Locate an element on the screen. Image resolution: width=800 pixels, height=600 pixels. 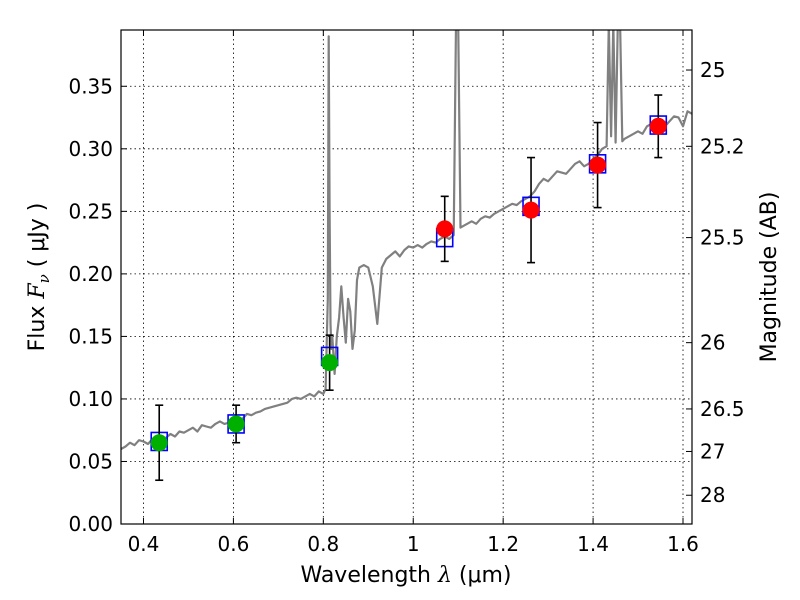
x-tick-label: 0.6 is located at coordinates (233, 544).